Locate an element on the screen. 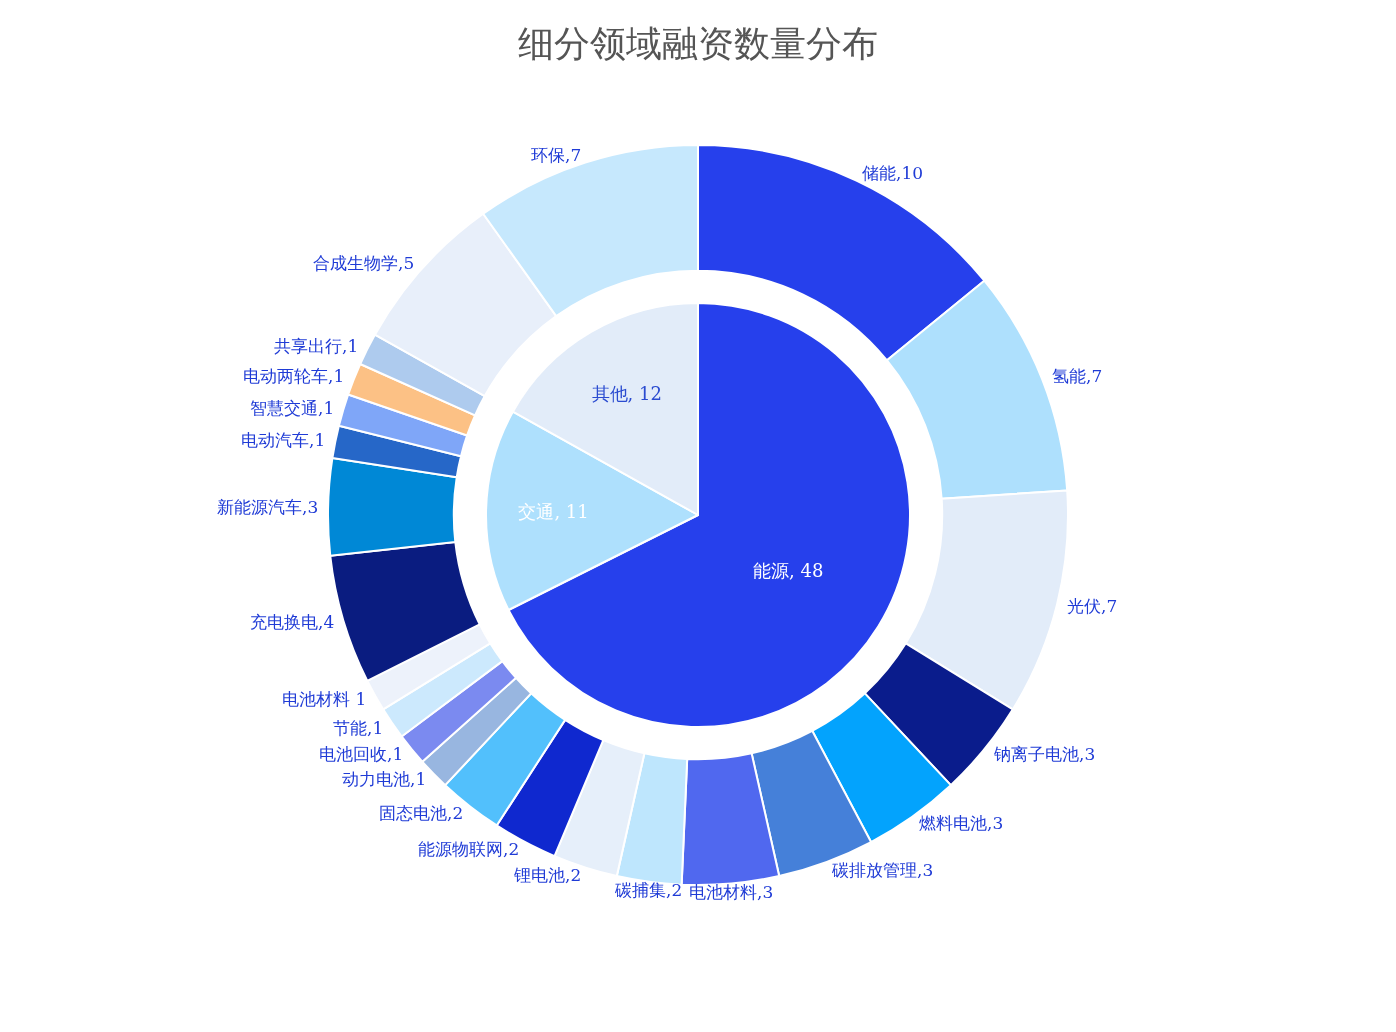 The height and width of the screenshot is (1032, 1396). slice-label: 新能源汽车,3 is located at coordinates (268, 507).